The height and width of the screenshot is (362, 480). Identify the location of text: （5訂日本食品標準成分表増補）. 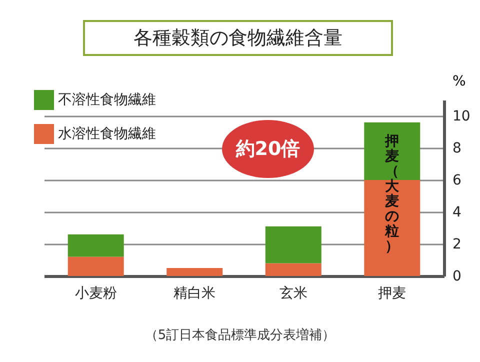
(240, 335).